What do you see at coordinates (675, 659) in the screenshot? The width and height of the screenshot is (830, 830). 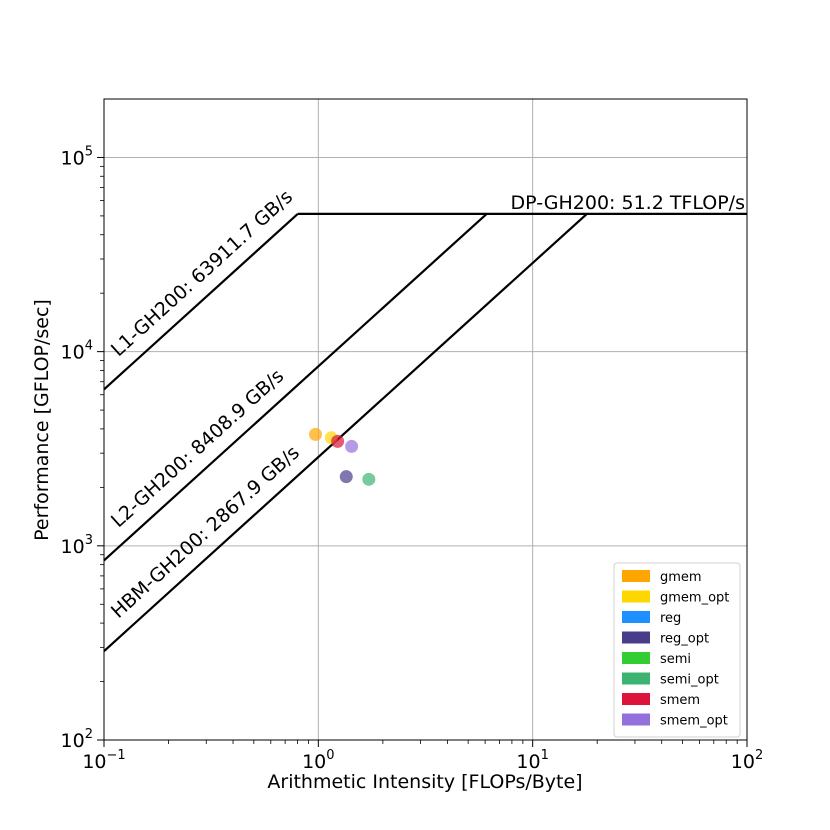 I see `legend-label: semi` at bounding box center [675, 659].